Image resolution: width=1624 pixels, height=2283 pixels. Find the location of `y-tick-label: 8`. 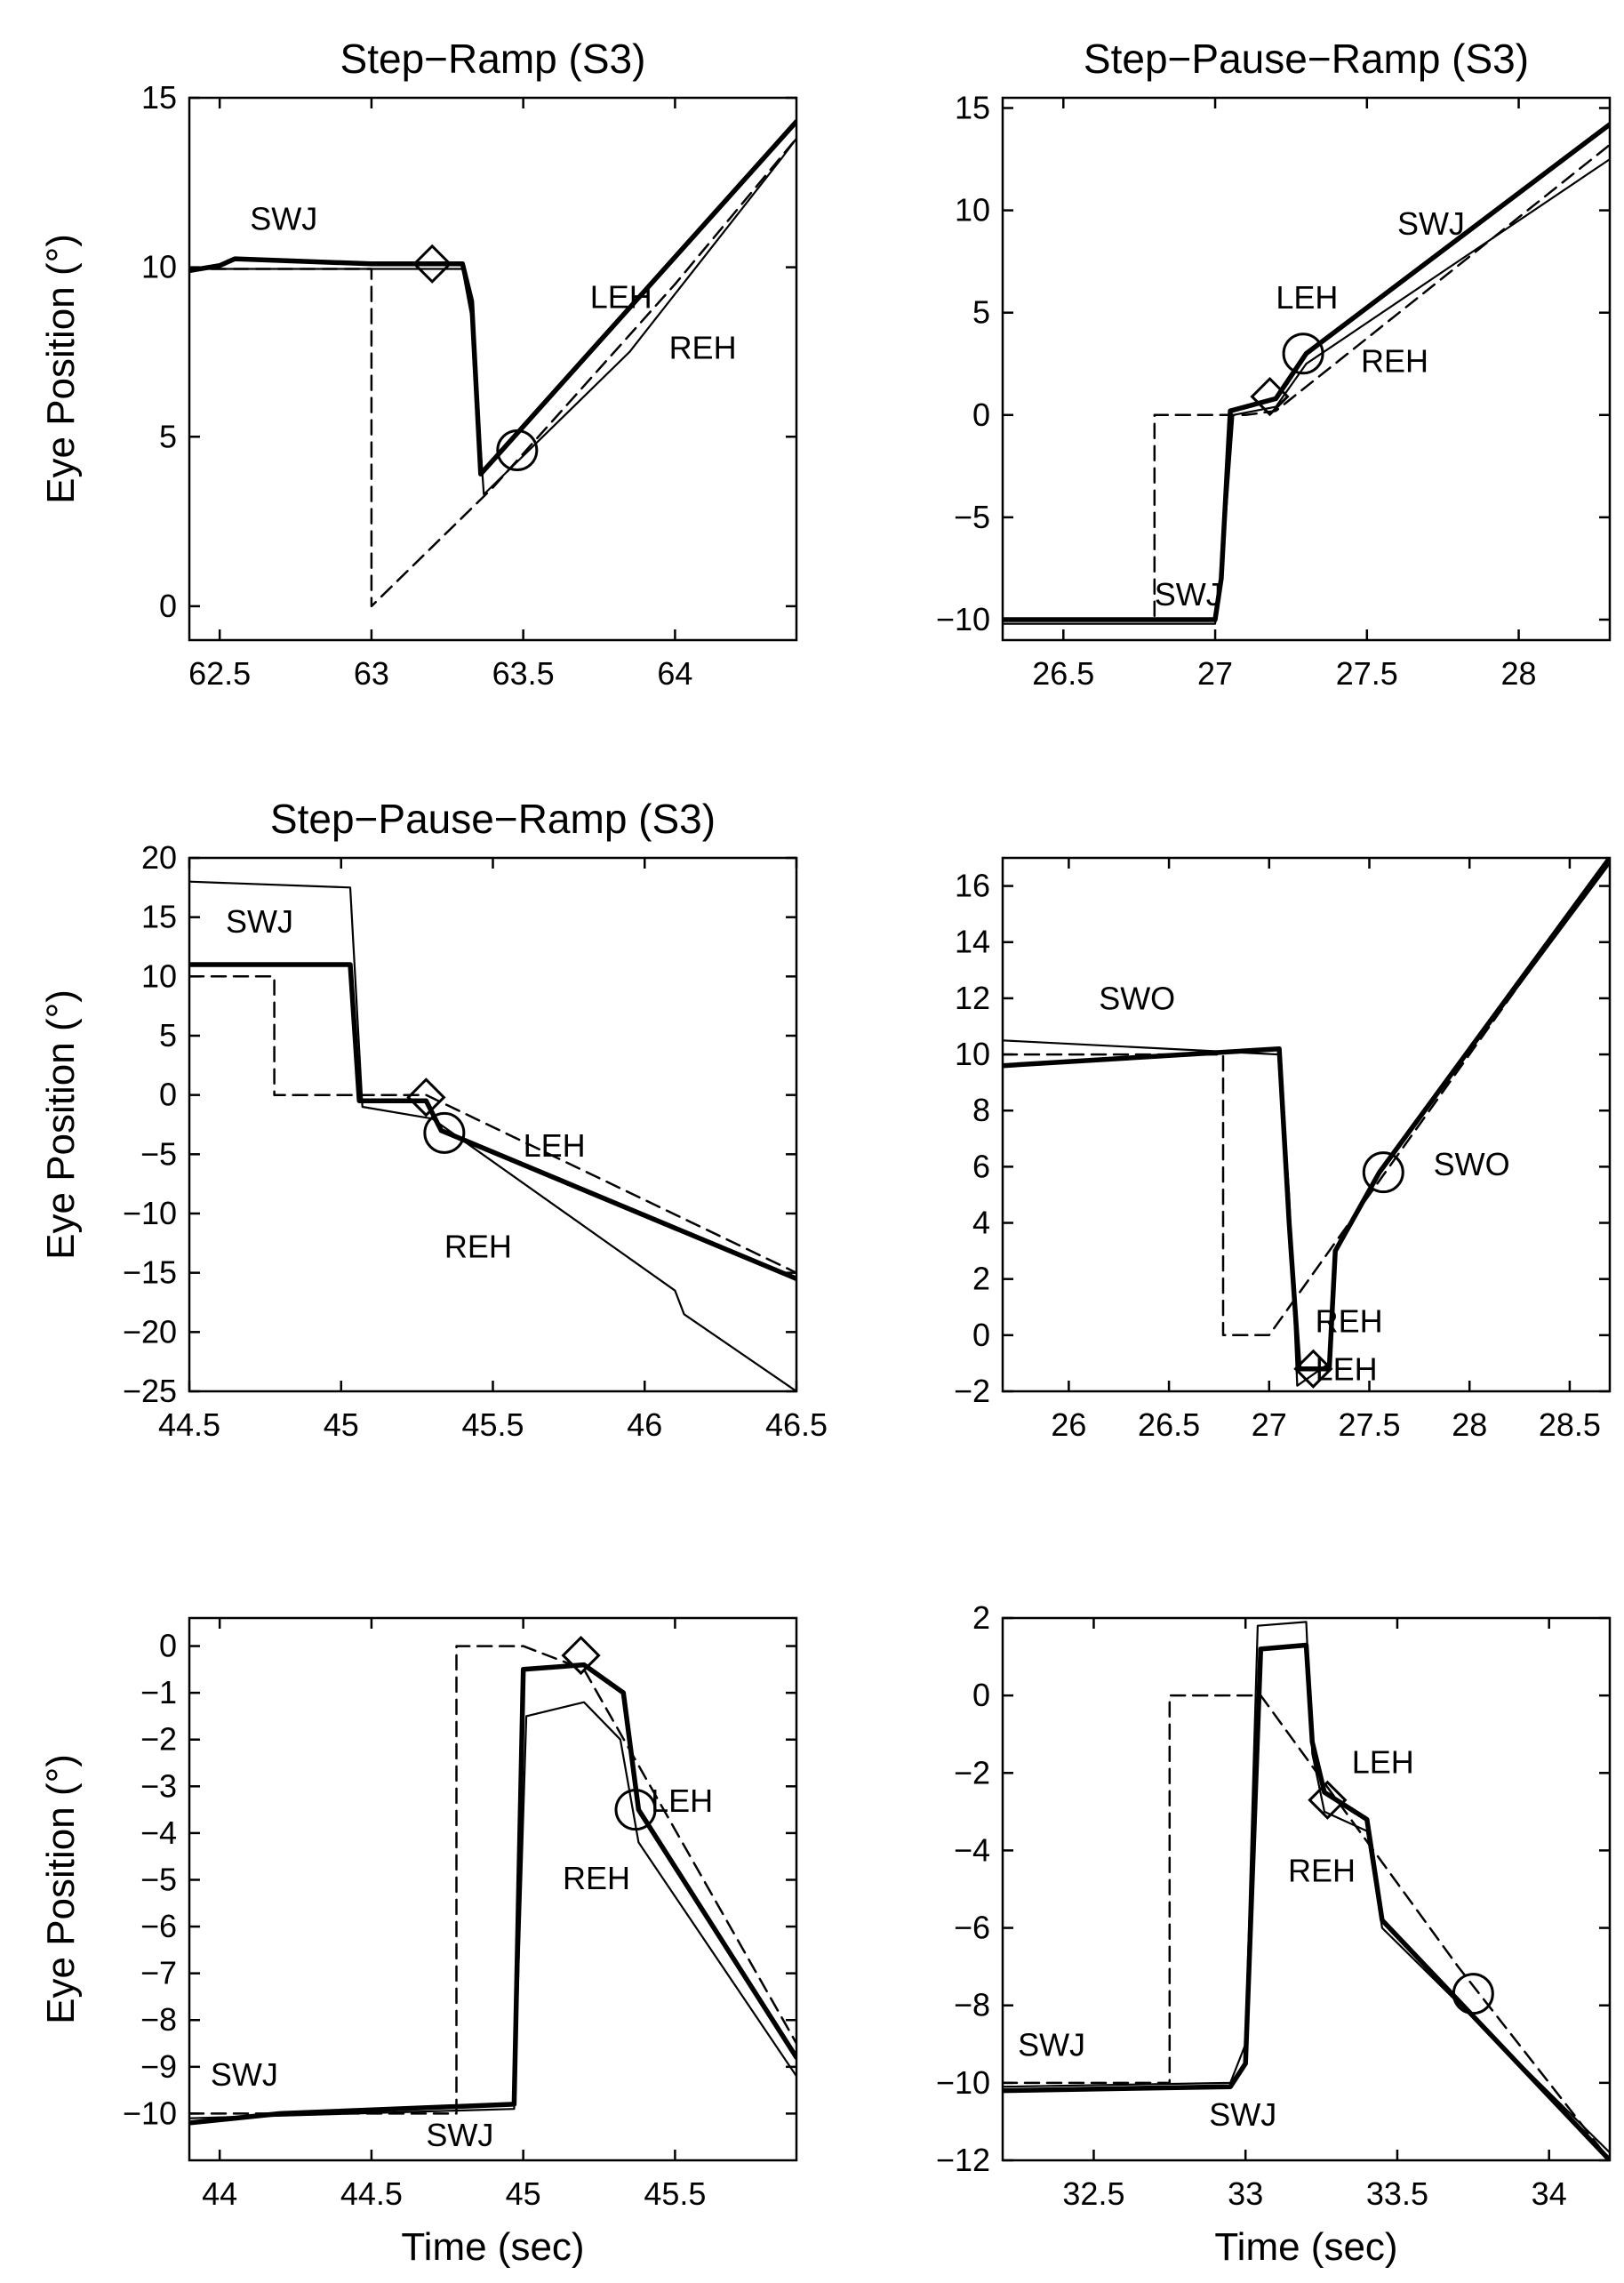

y-tick-label: 8 is located at coordinates (981, 1110).